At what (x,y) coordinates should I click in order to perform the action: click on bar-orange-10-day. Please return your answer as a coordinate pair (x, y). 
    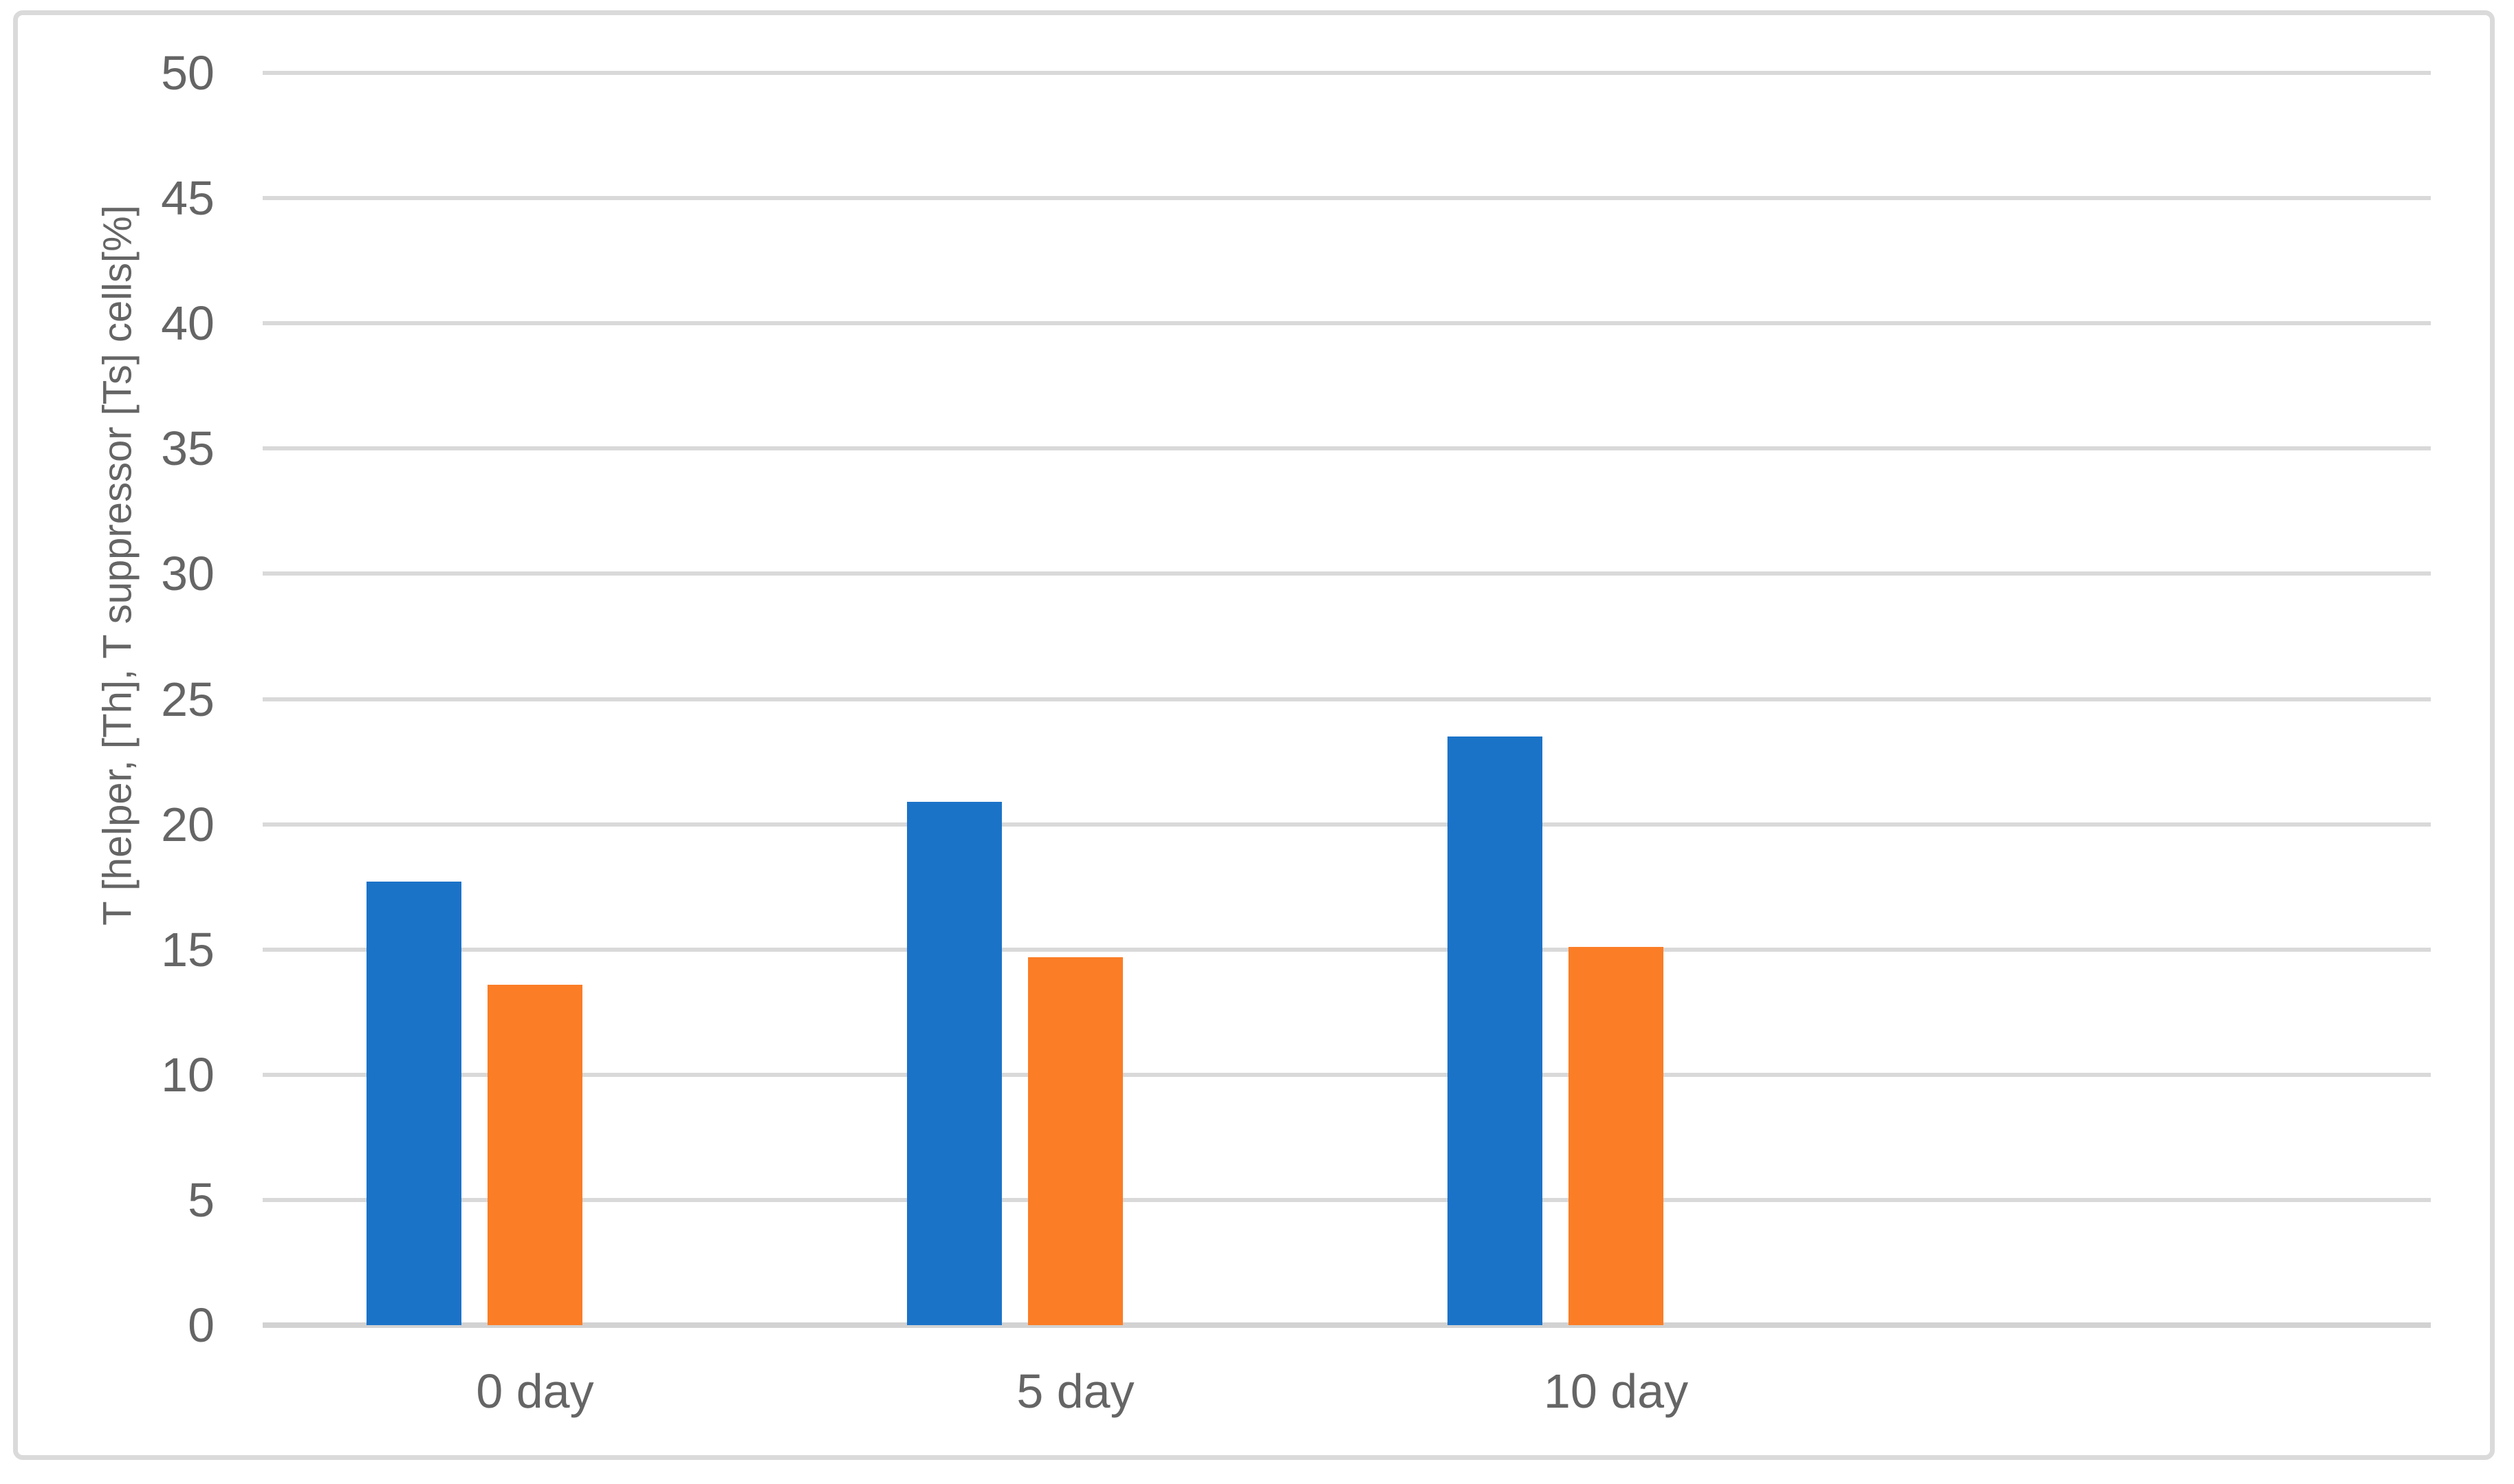
    Looking at the image, I should click on (1615, 1136).